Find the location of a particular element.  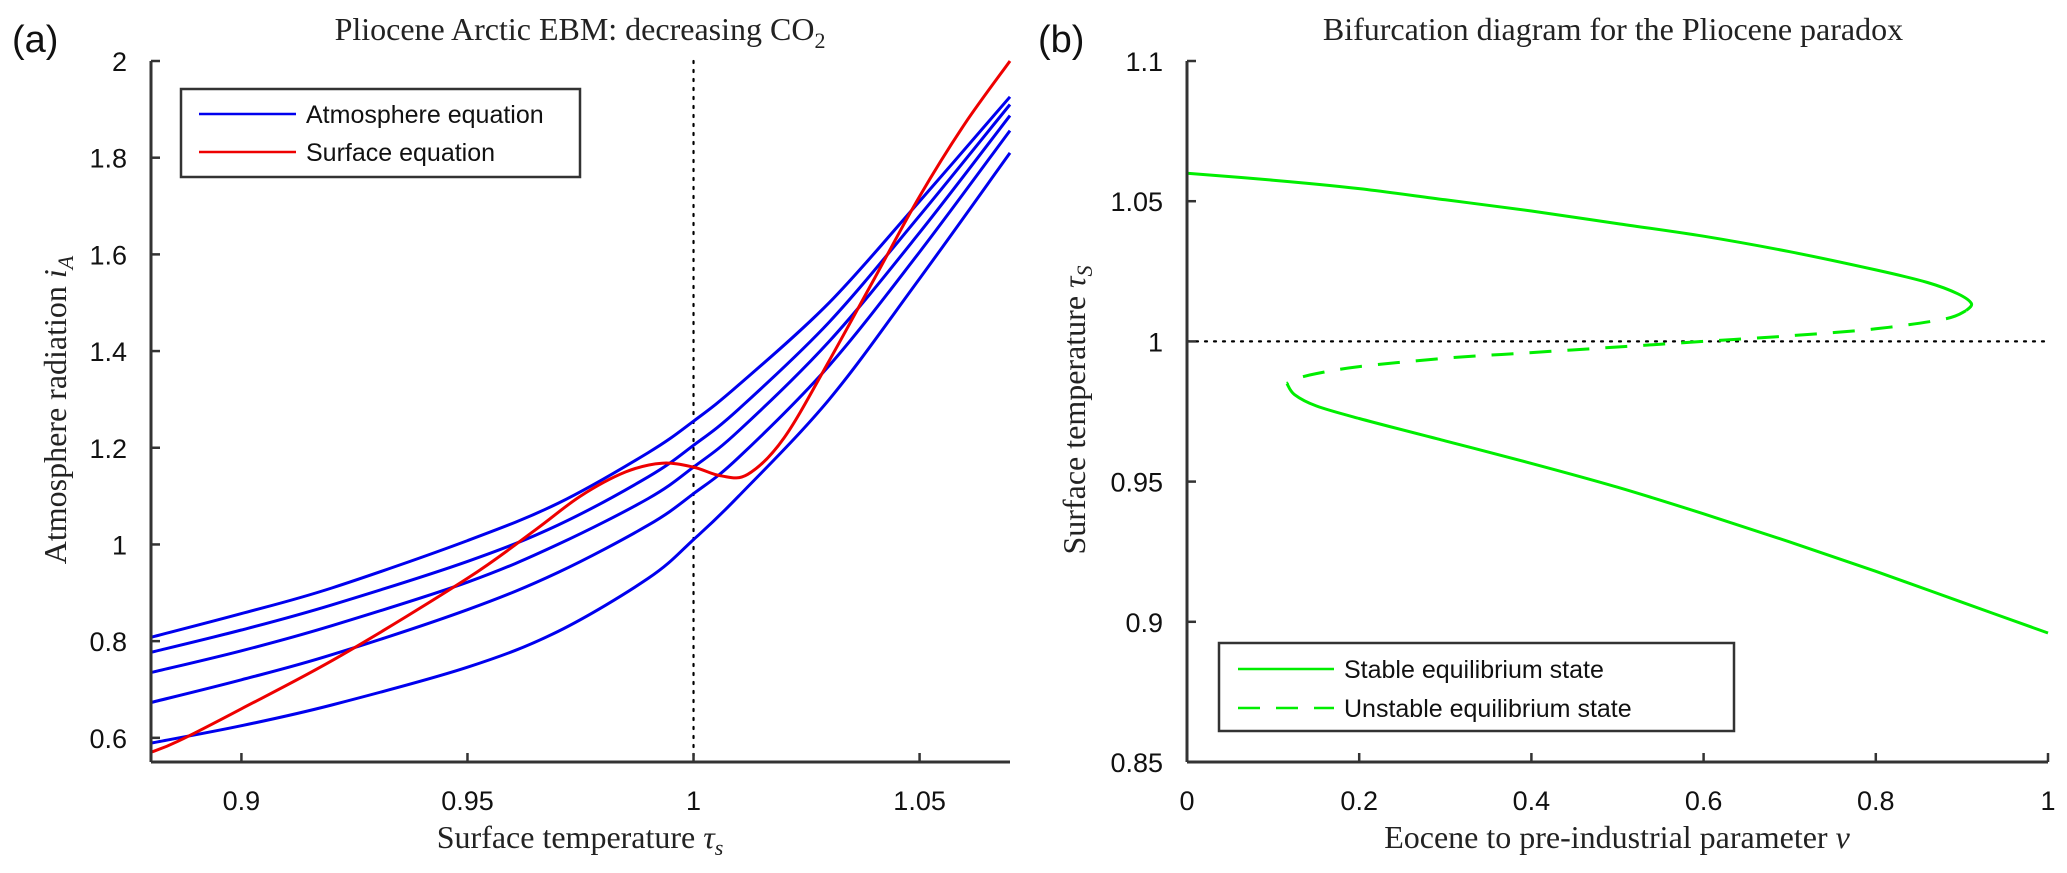

legend-label-atmosphere: Atmosphere equation is located at coordinates (425, 115).